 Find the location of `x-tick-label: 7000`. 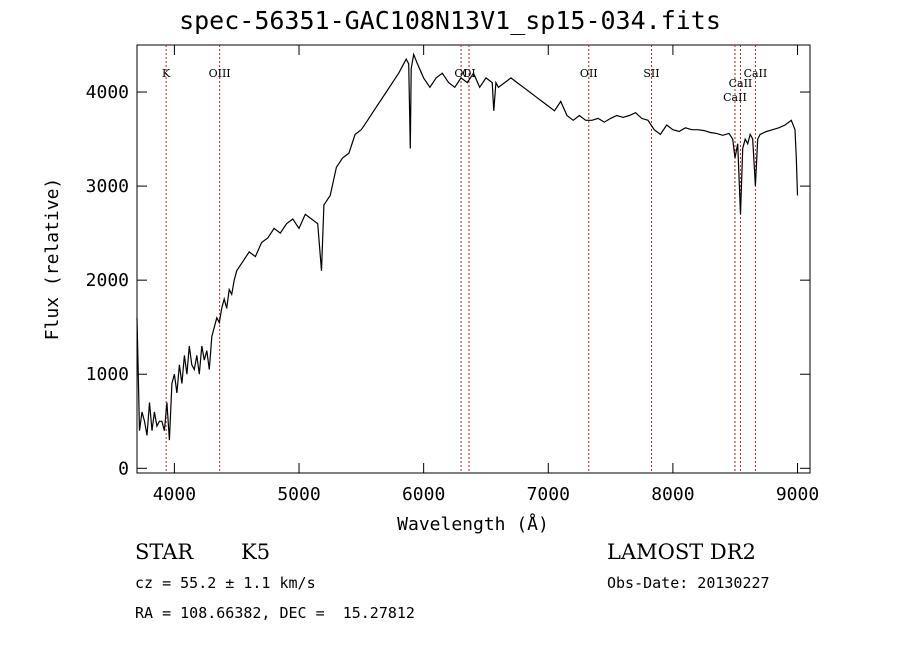

x-tick-label: 7000 is located at coordinates (548, 494).